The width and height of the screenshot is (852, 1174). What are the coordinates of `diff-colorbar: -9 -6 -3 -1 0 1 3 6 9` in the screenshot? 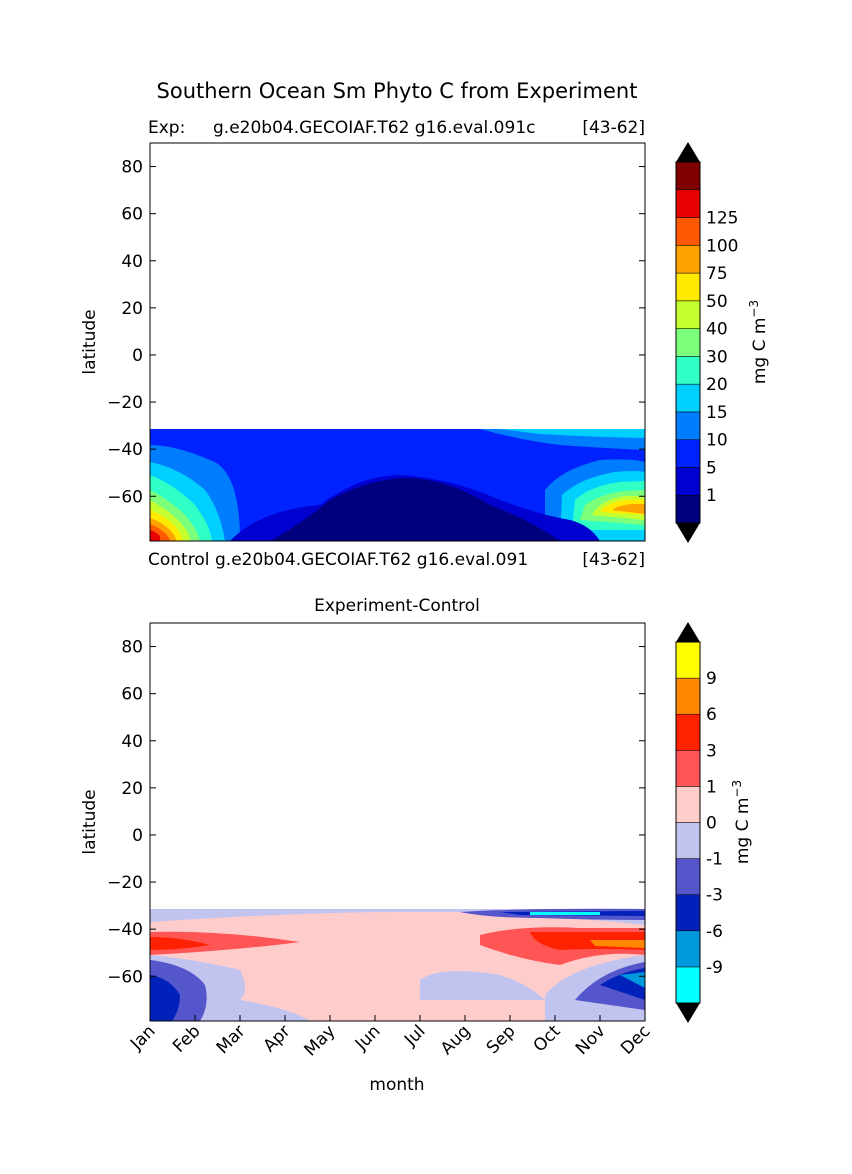 It's located at (699, 822).